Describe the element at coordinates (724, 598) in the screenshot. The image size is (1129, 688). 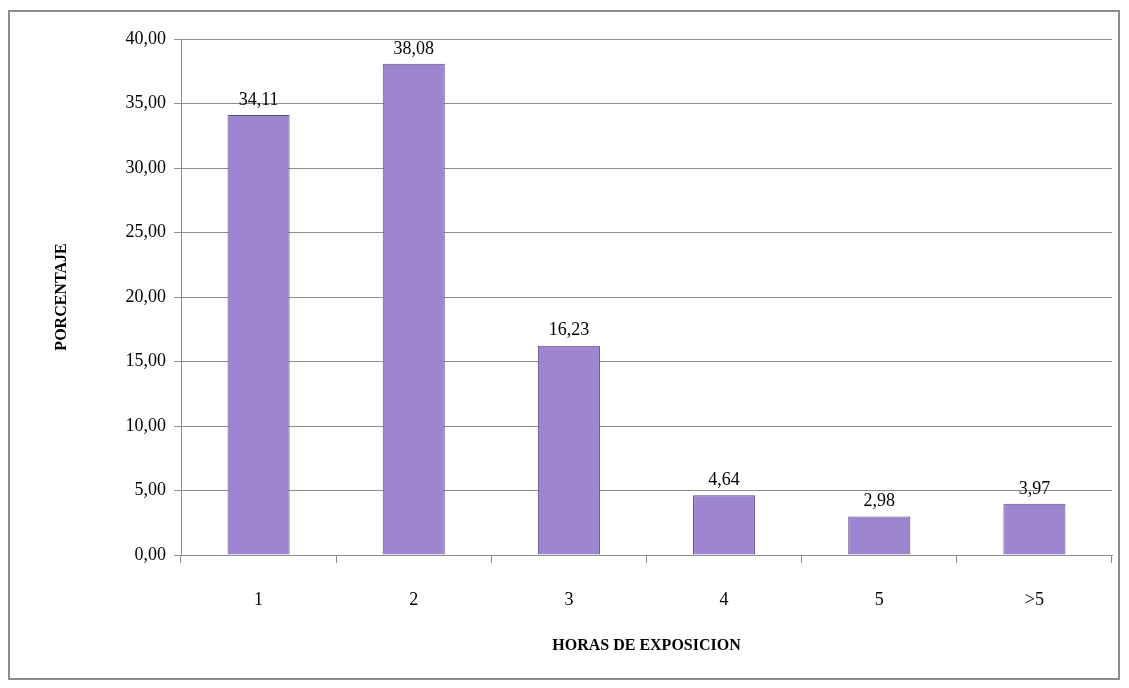
I see `x-tick-label: 4` at that location.